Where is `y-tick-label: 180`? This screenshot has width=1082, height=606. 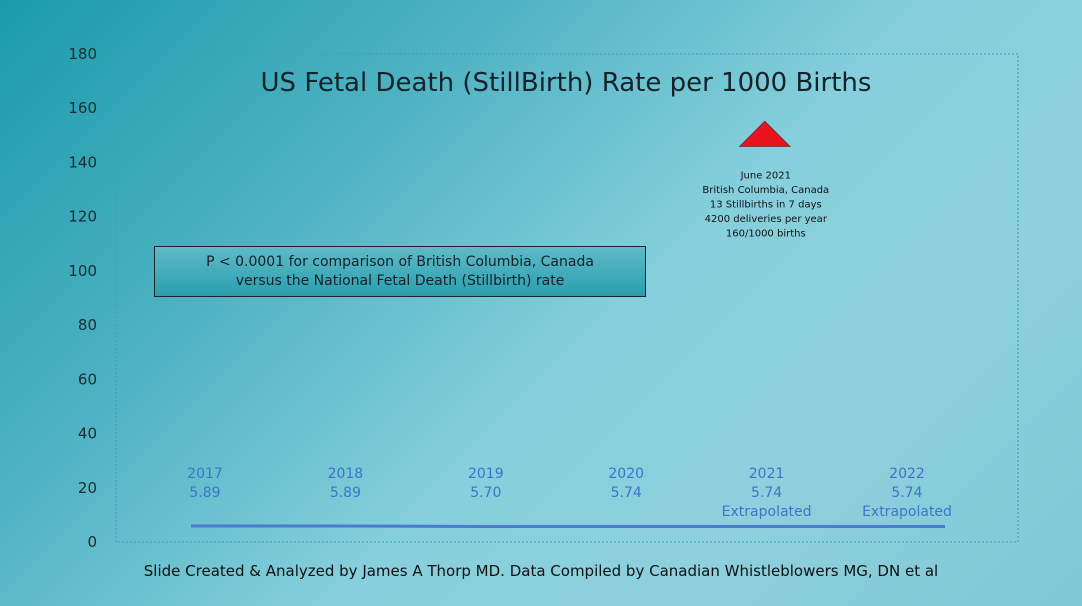
y-tick-label: 180 is located at coordinates (82, 54).